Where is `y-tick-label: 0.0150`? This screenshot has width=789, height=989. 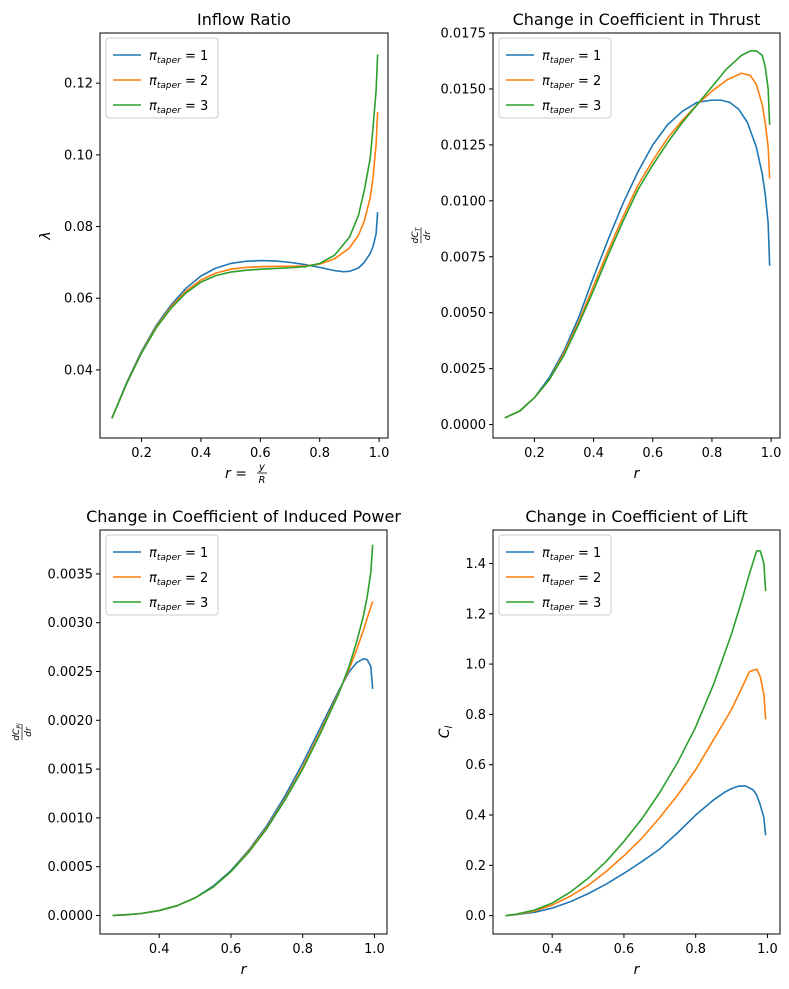
y-tick-label: 0.0150 is located at coordinates (464, 89).